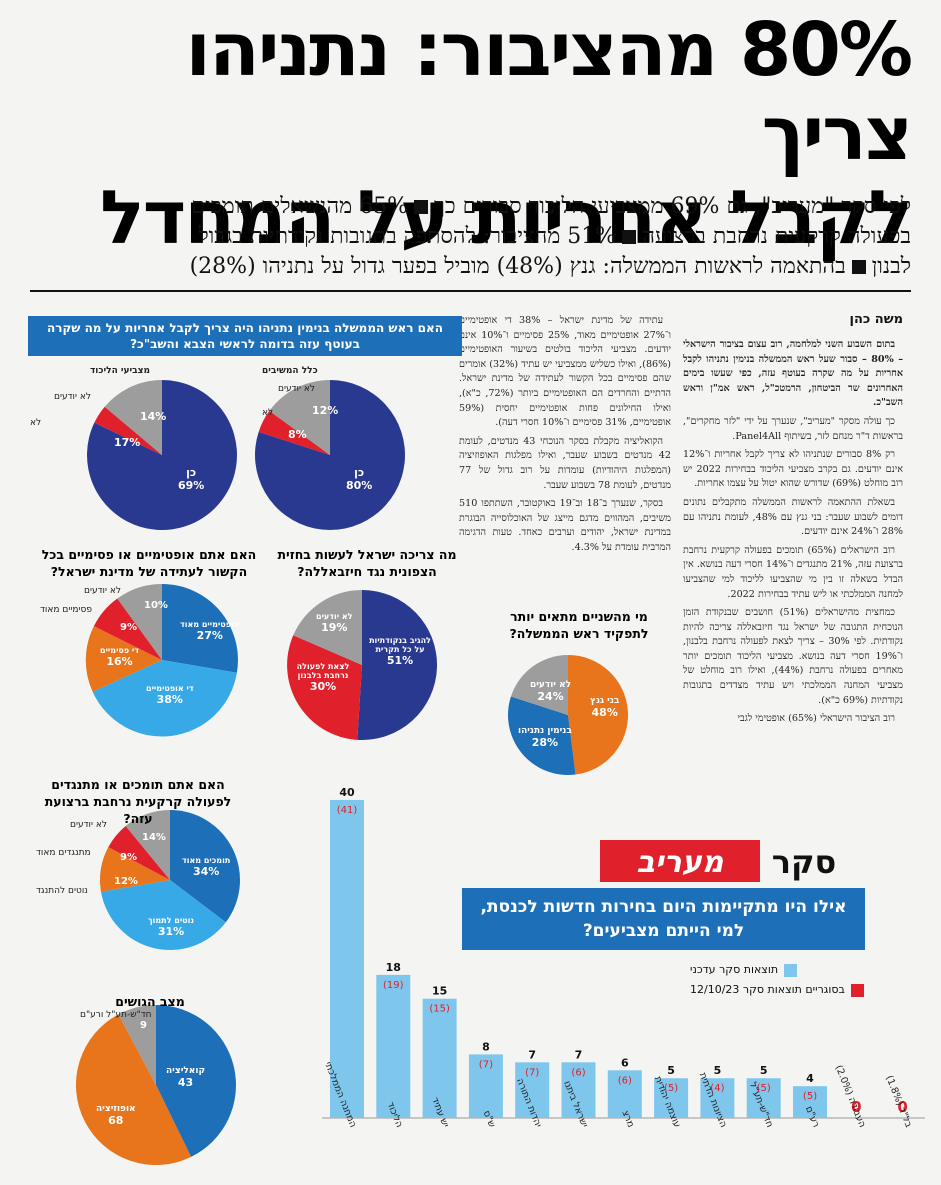 Image resolution: width=941 pixels, height=1185 pixels. Describe the element at coordinates (347, 792) in the screenshot. I see `bar-value-label: 40` at that location.